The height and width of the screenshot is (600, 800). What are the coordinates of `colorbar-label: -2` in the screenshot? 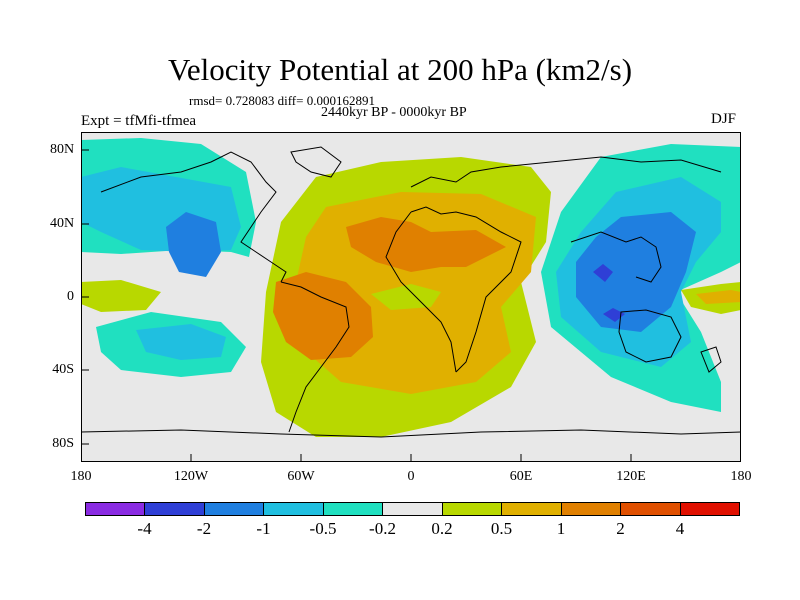 It's located at (204, 528).